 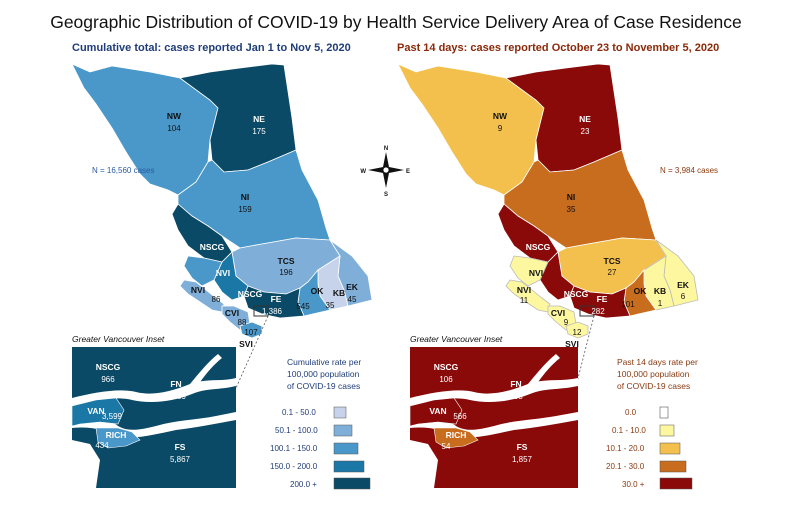 I want to click on right-legend-title-line-3: of COVID-19 cases, so click(x=653, y=386).